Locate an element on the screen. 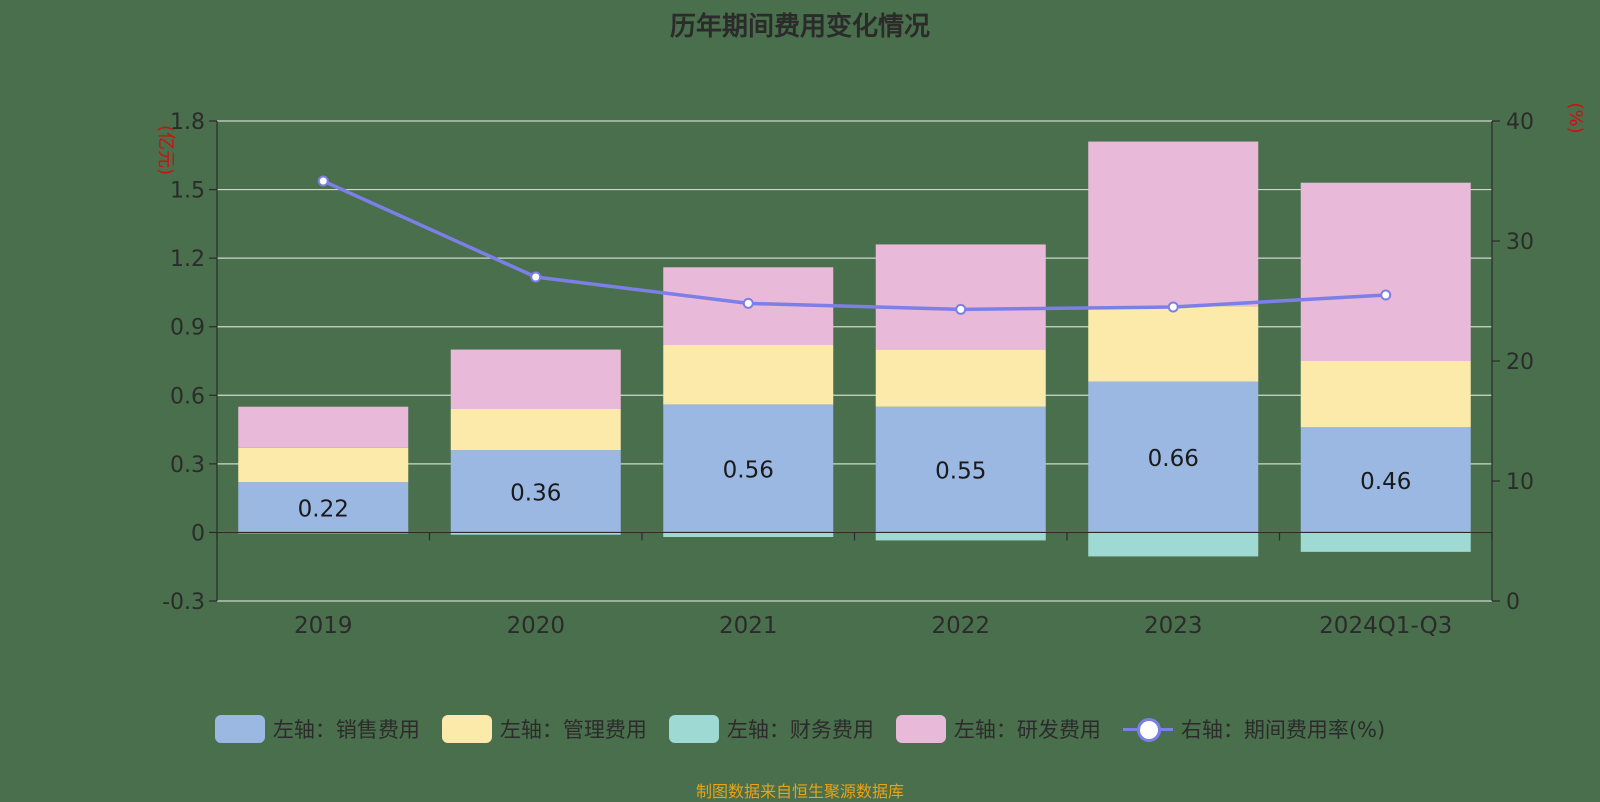  left-tick-label: -0.3 is located at coordinates (183, 602).